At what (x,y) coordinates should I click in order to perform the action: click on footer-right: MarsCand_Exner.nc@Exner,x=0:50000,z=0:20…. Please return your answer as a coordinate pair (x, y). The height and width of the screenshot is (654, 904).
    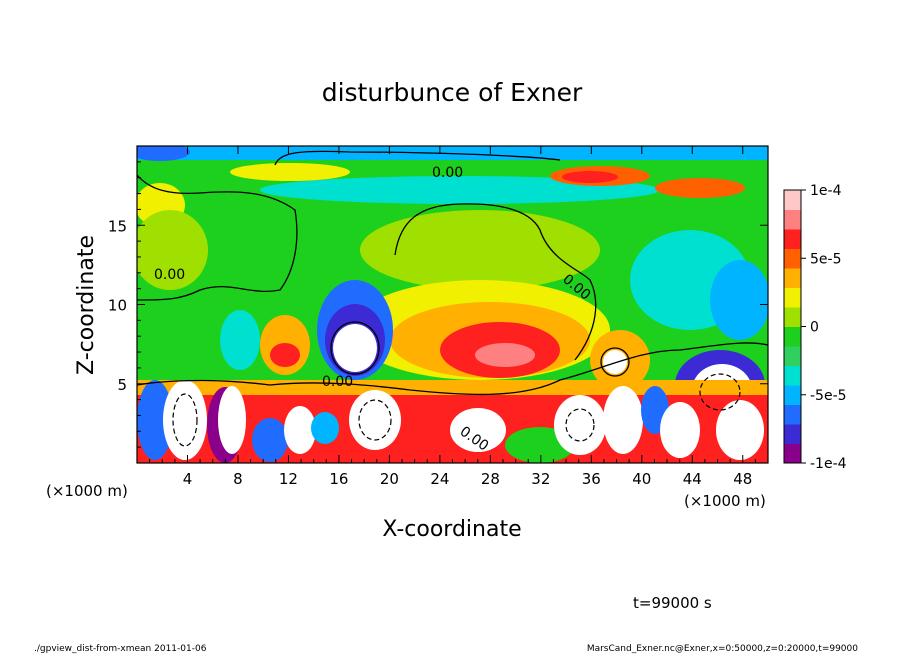
    Looking at the image, I should click on (722, 649).